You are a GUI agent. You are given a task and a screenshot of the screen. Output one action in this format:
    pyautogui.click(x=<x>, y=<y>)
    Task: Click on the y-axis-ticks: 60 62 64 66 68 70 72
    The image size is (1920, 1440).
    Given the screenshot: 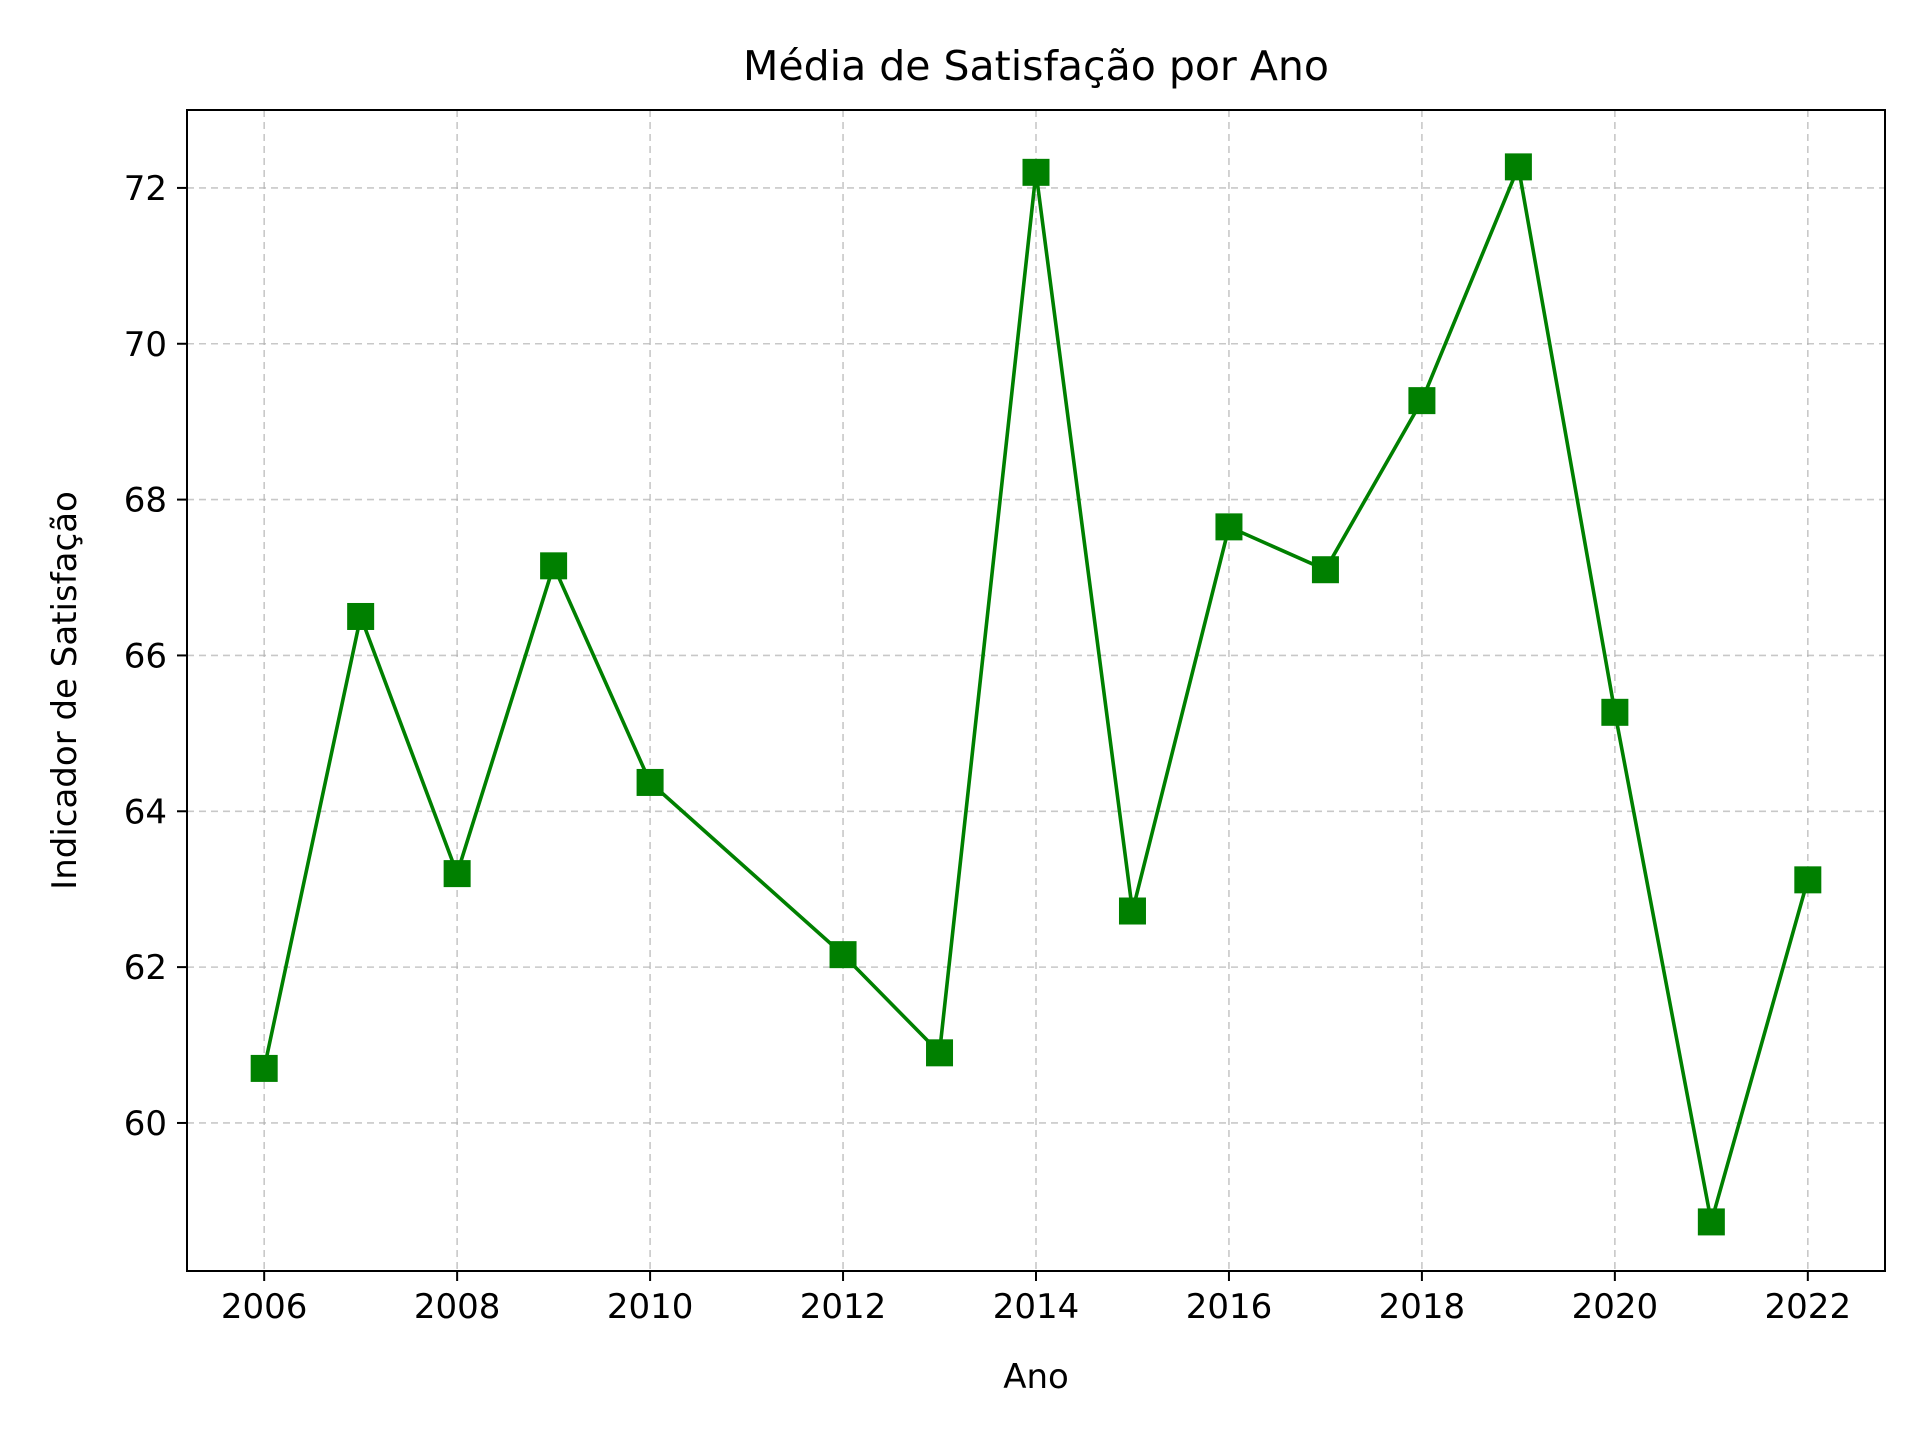 What is the action you would take?
    pyautogui.click(x=155, y=656)
    